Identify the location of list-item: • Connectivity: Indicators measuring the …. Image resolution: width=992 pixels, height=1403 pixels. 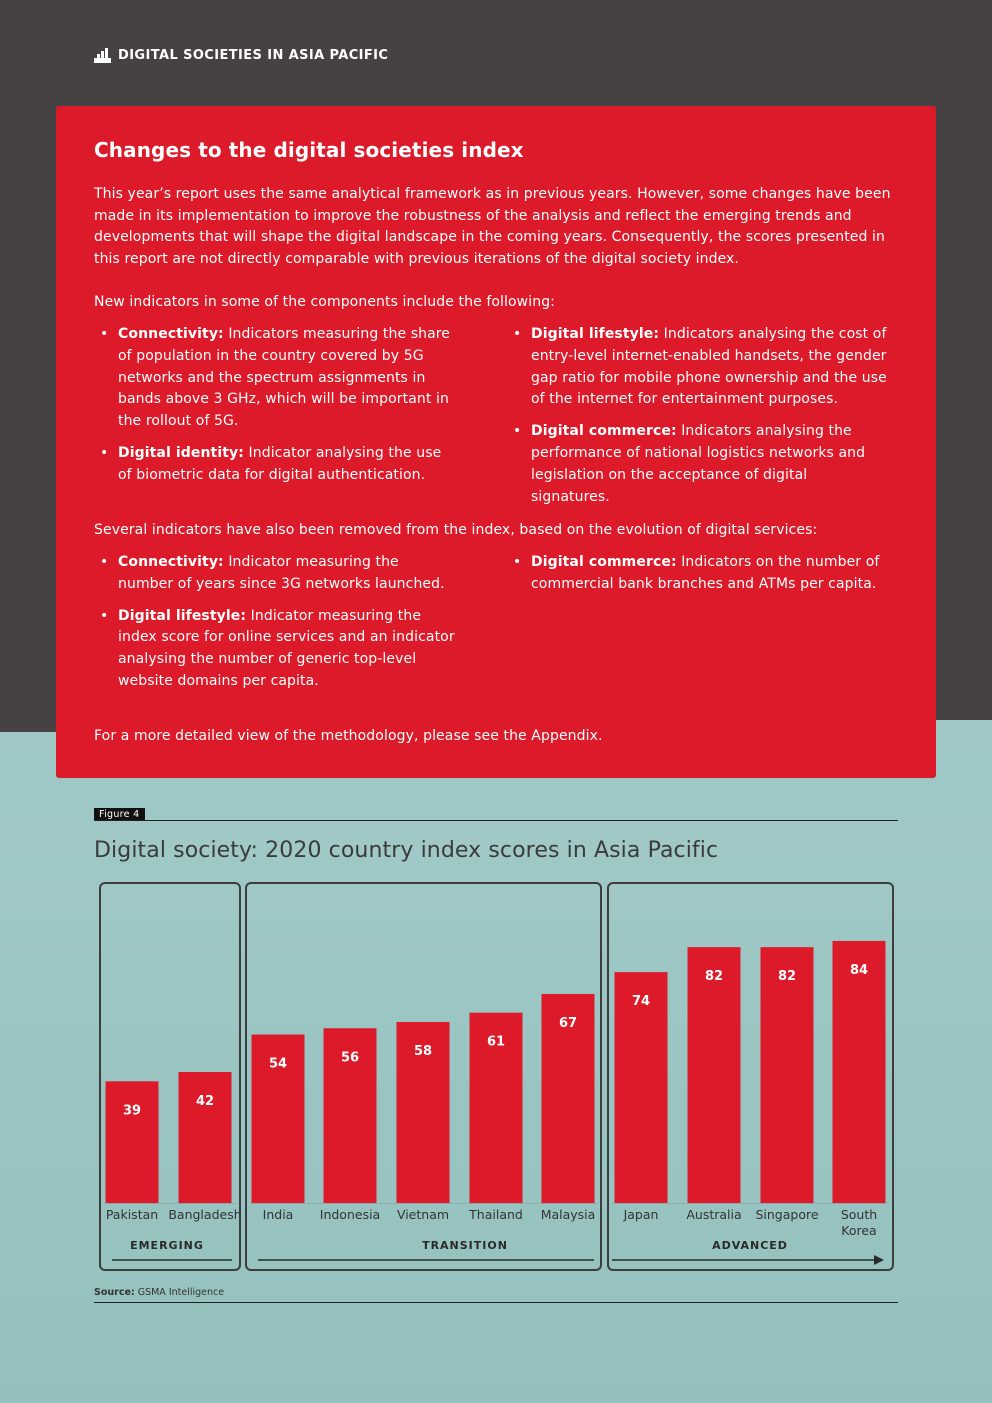
(275, 378).